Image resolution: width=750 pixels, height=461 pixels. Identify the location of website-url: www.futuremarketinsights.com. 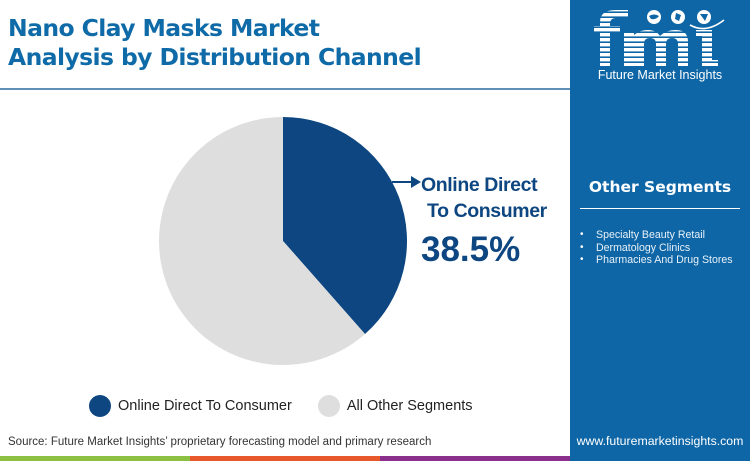
(660, 441).